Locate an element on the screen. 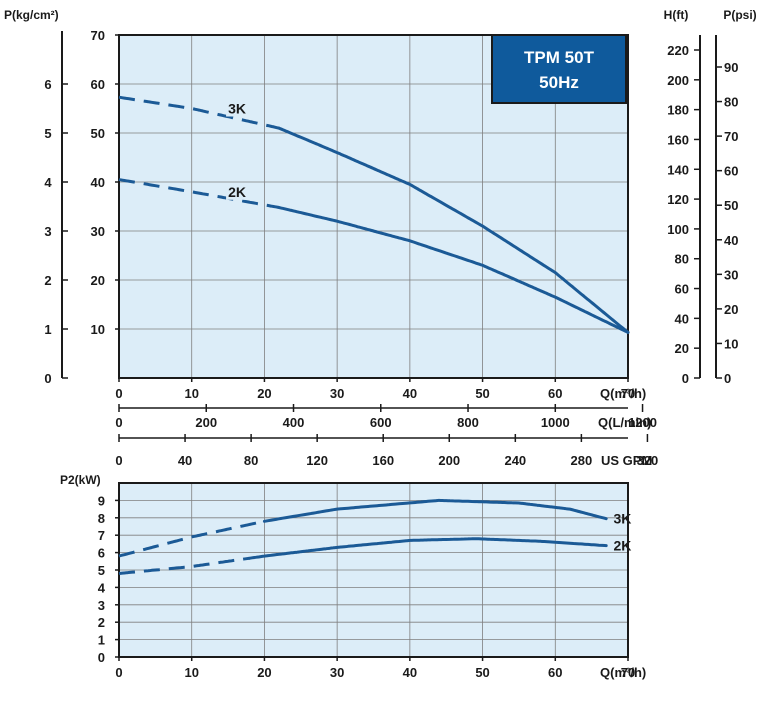 This screenshot has width=768, height=705. top-x-tick-label: 10 is located at coordinates (191, 393).